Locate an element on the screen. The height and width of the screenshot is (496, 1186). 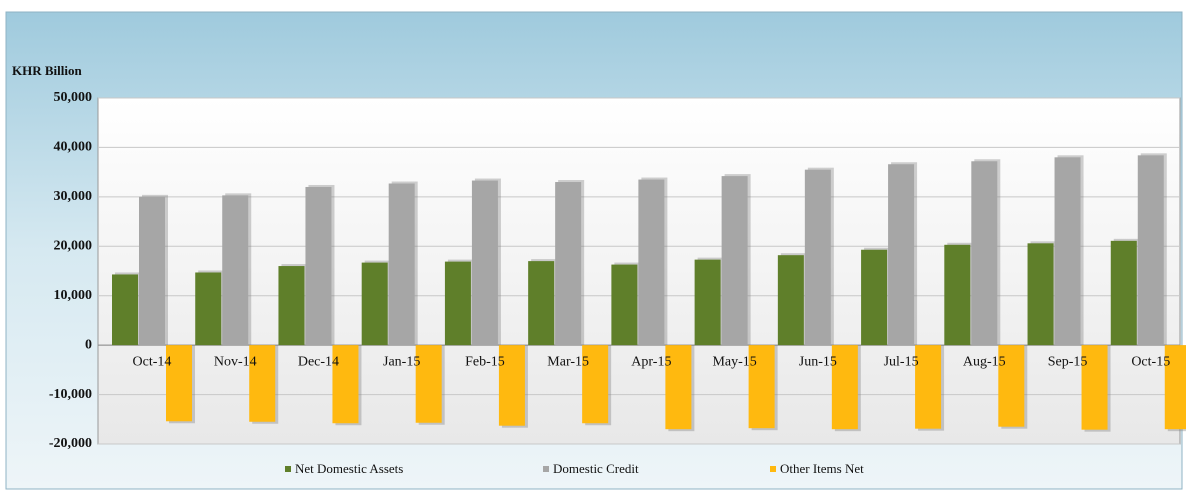
x-tick-label: Jul-15 is located at coordinates (901, 361).